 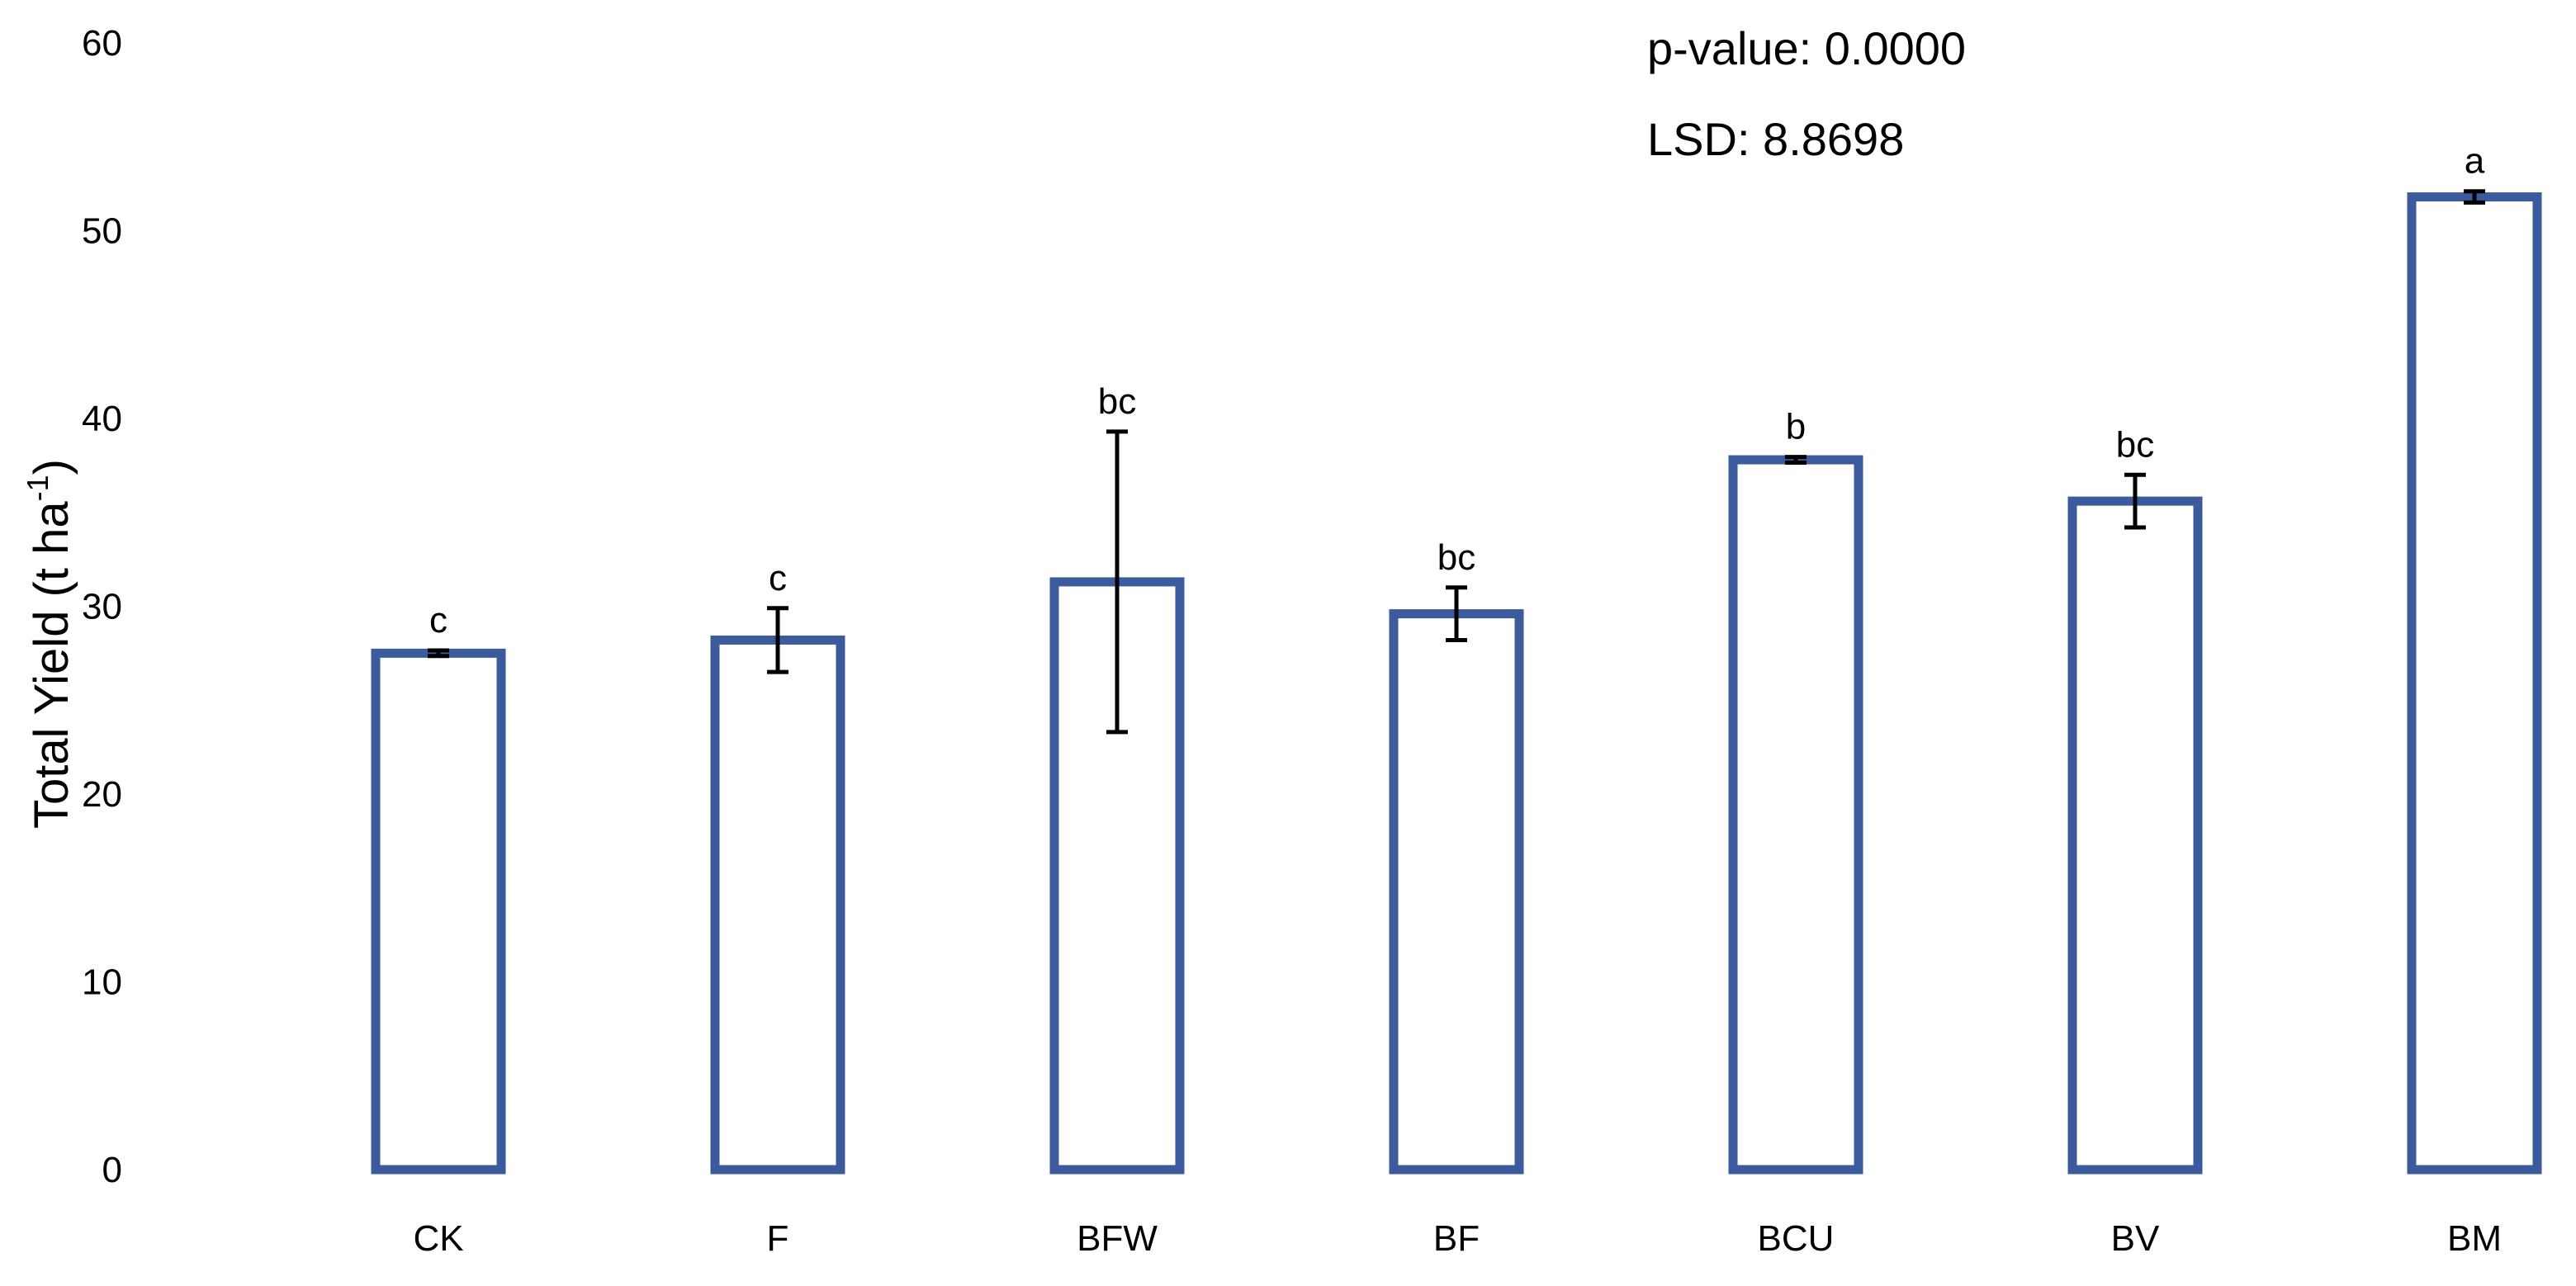 What do you see at coordinates (1117, 1238) in the screenshot?
I see `x-tick-label-bfw: BFW` at bounding box center [1117, 1238].